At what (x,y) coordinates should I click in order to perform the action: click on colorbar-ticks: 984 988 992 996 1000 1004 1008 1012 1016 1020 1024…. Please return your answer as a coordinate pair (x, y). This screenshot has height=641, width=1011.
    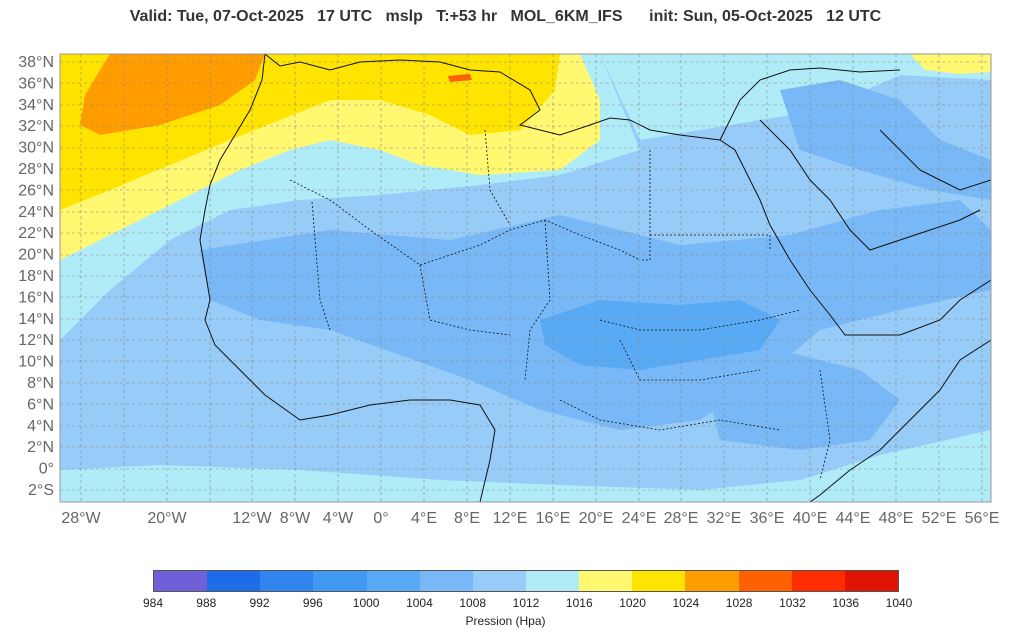
    Looking at the image, I should click on (527, 604).